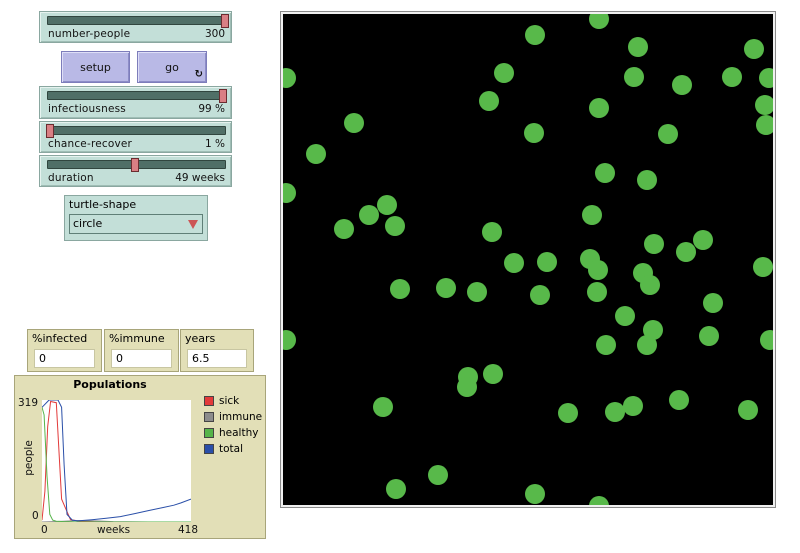  Describe the element at coordinates (60, 338) in the screenshot. I see `monitor-label: %infected` at that location.